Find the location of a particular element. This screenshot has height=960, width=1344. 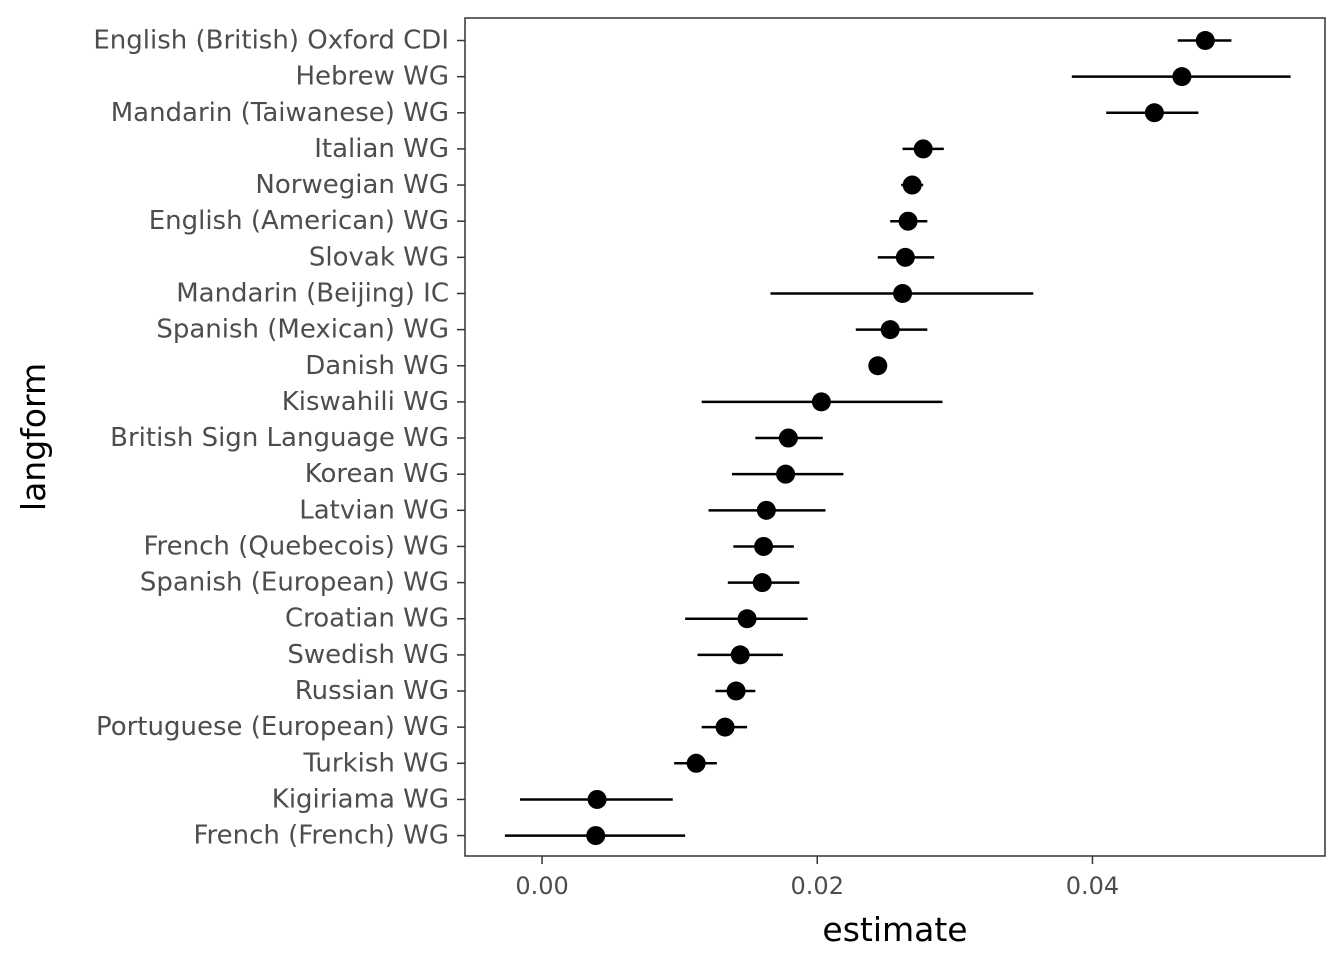

y-tick-label: English (American) WG is located at coordinates (299, 221).